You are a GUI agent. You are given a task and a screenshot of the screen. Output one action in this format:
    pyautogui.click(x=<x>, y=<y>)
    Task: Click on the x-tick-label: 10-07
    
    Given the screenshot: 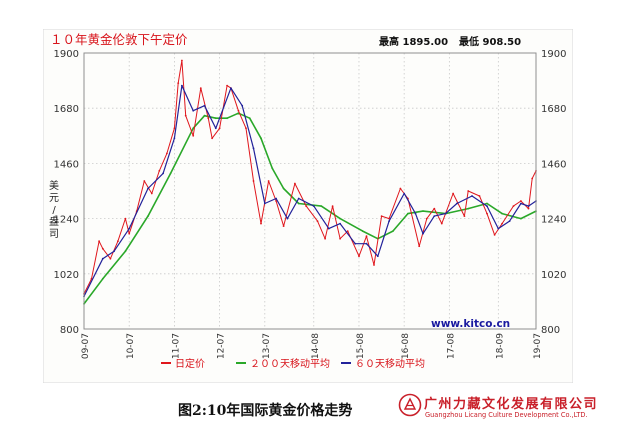 What is the action you would take?
    pyautogui.click(x=131, y=346)
    